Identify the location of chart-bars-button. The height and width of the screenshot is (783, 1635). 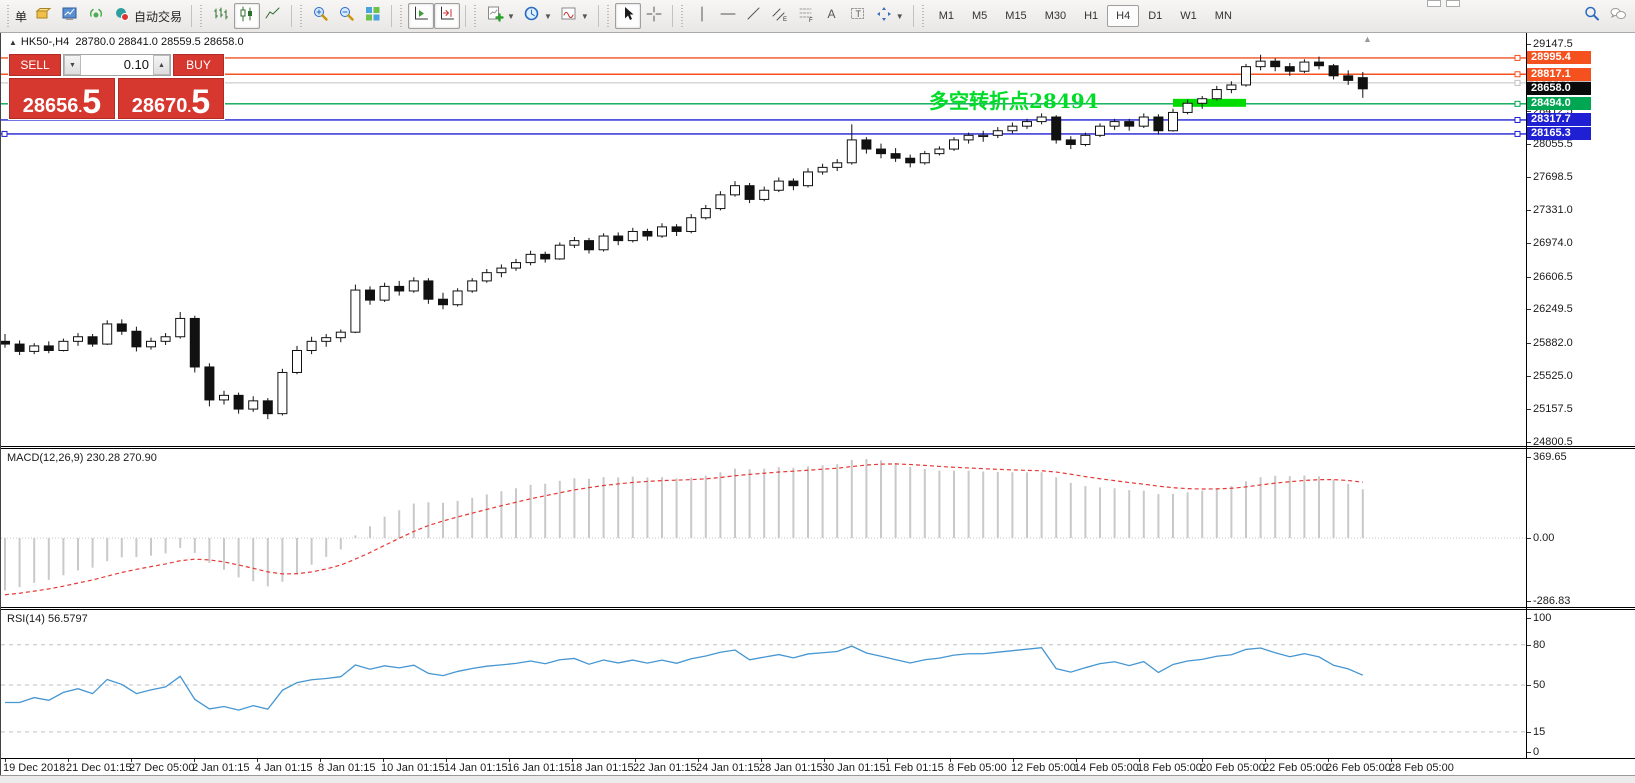
(221, 16).